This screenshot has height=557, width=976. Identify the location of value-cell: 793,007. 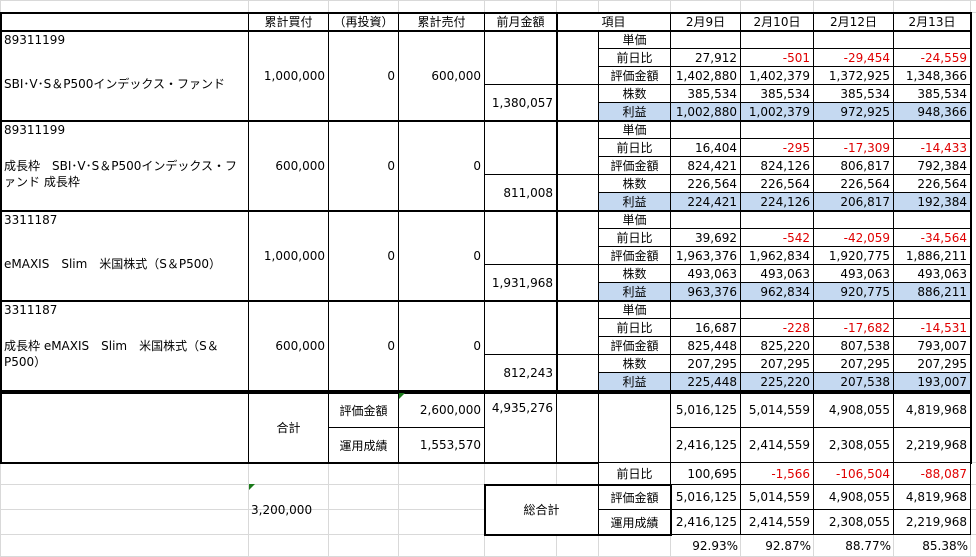
(932, 345).